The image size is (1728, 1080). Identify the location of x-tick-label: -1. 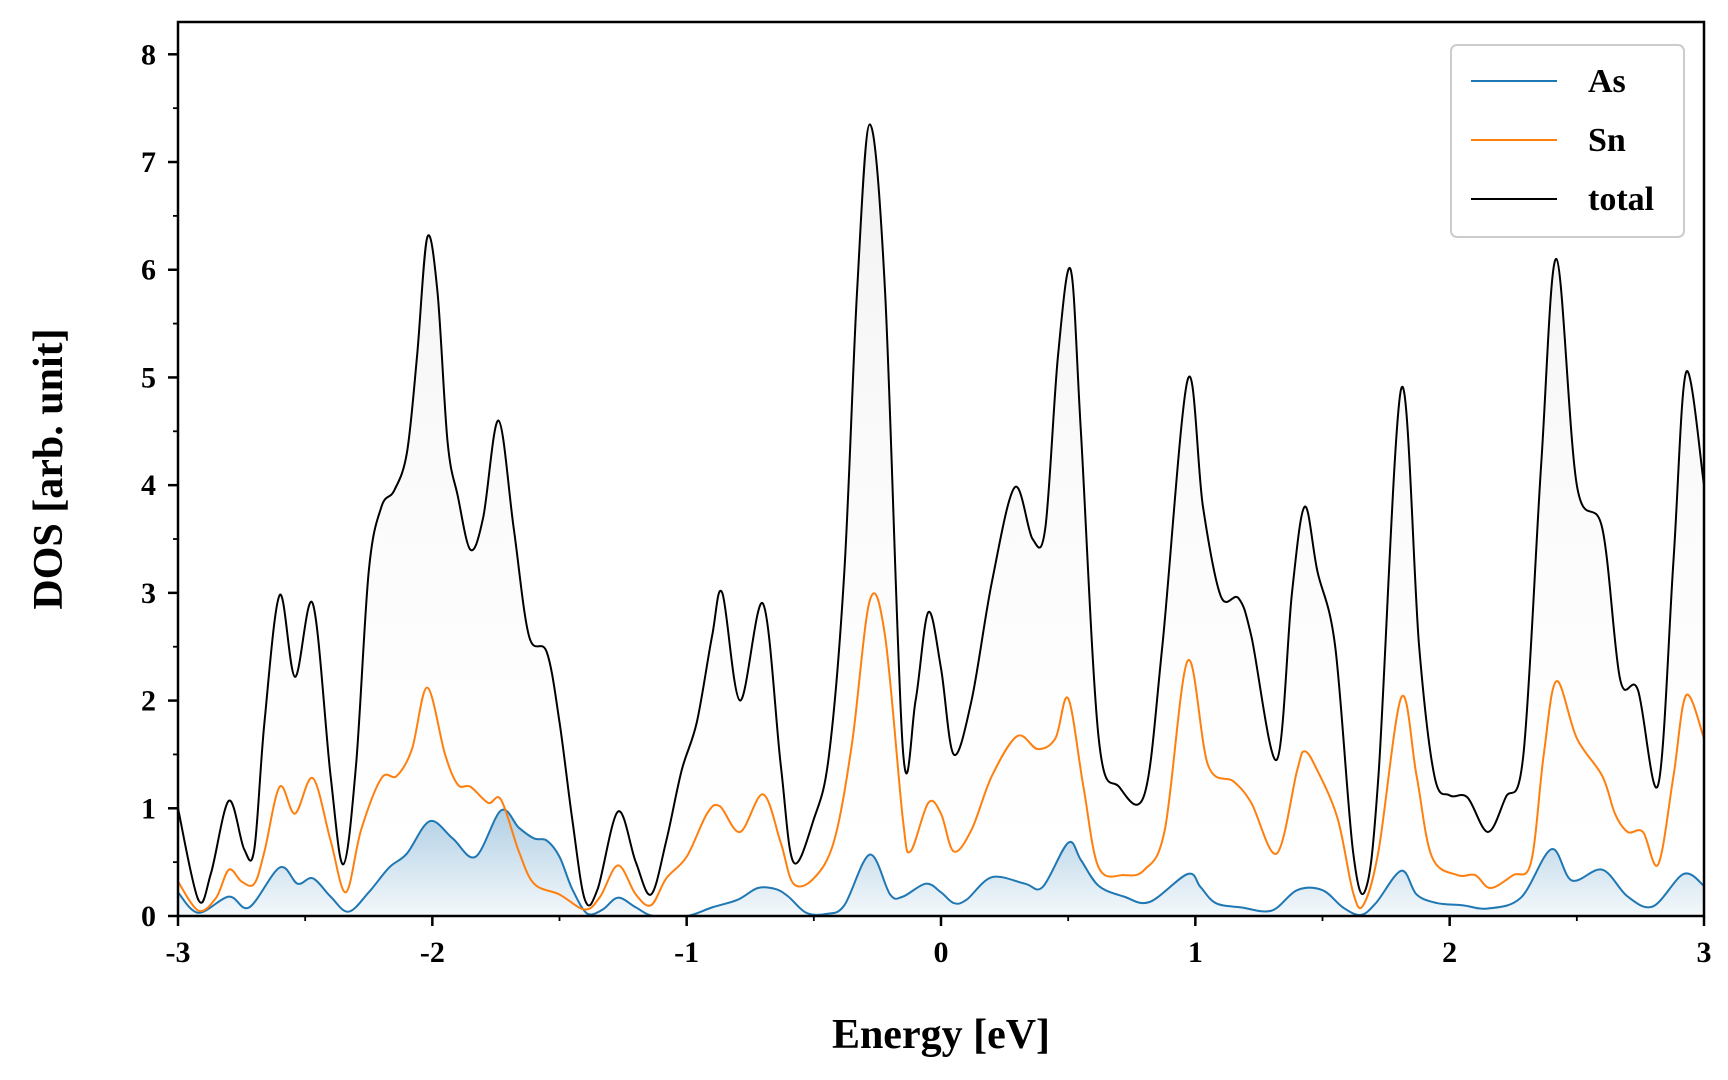
(686, 952).